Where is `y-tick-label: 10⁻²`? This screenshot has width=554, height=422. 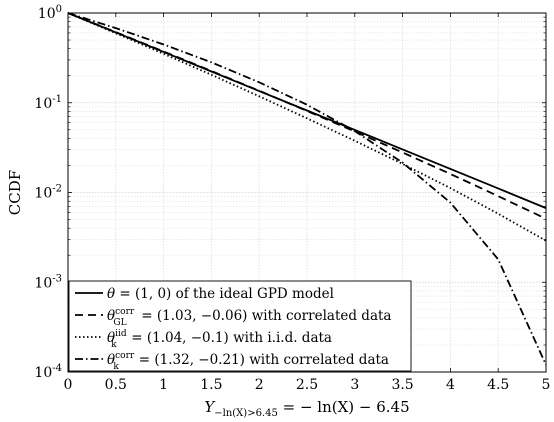 y-tick-label: 10⁻² is located at coordinates (48, 193).